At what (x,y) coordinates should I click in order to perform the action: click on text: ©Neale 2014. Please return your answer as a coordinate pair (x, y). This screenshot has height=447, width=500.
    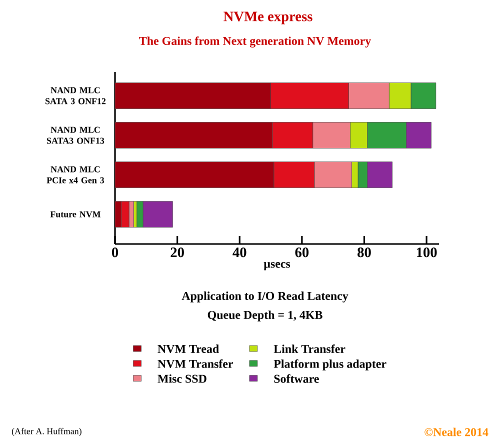
    Looking at the image, I should click on (456, 432).